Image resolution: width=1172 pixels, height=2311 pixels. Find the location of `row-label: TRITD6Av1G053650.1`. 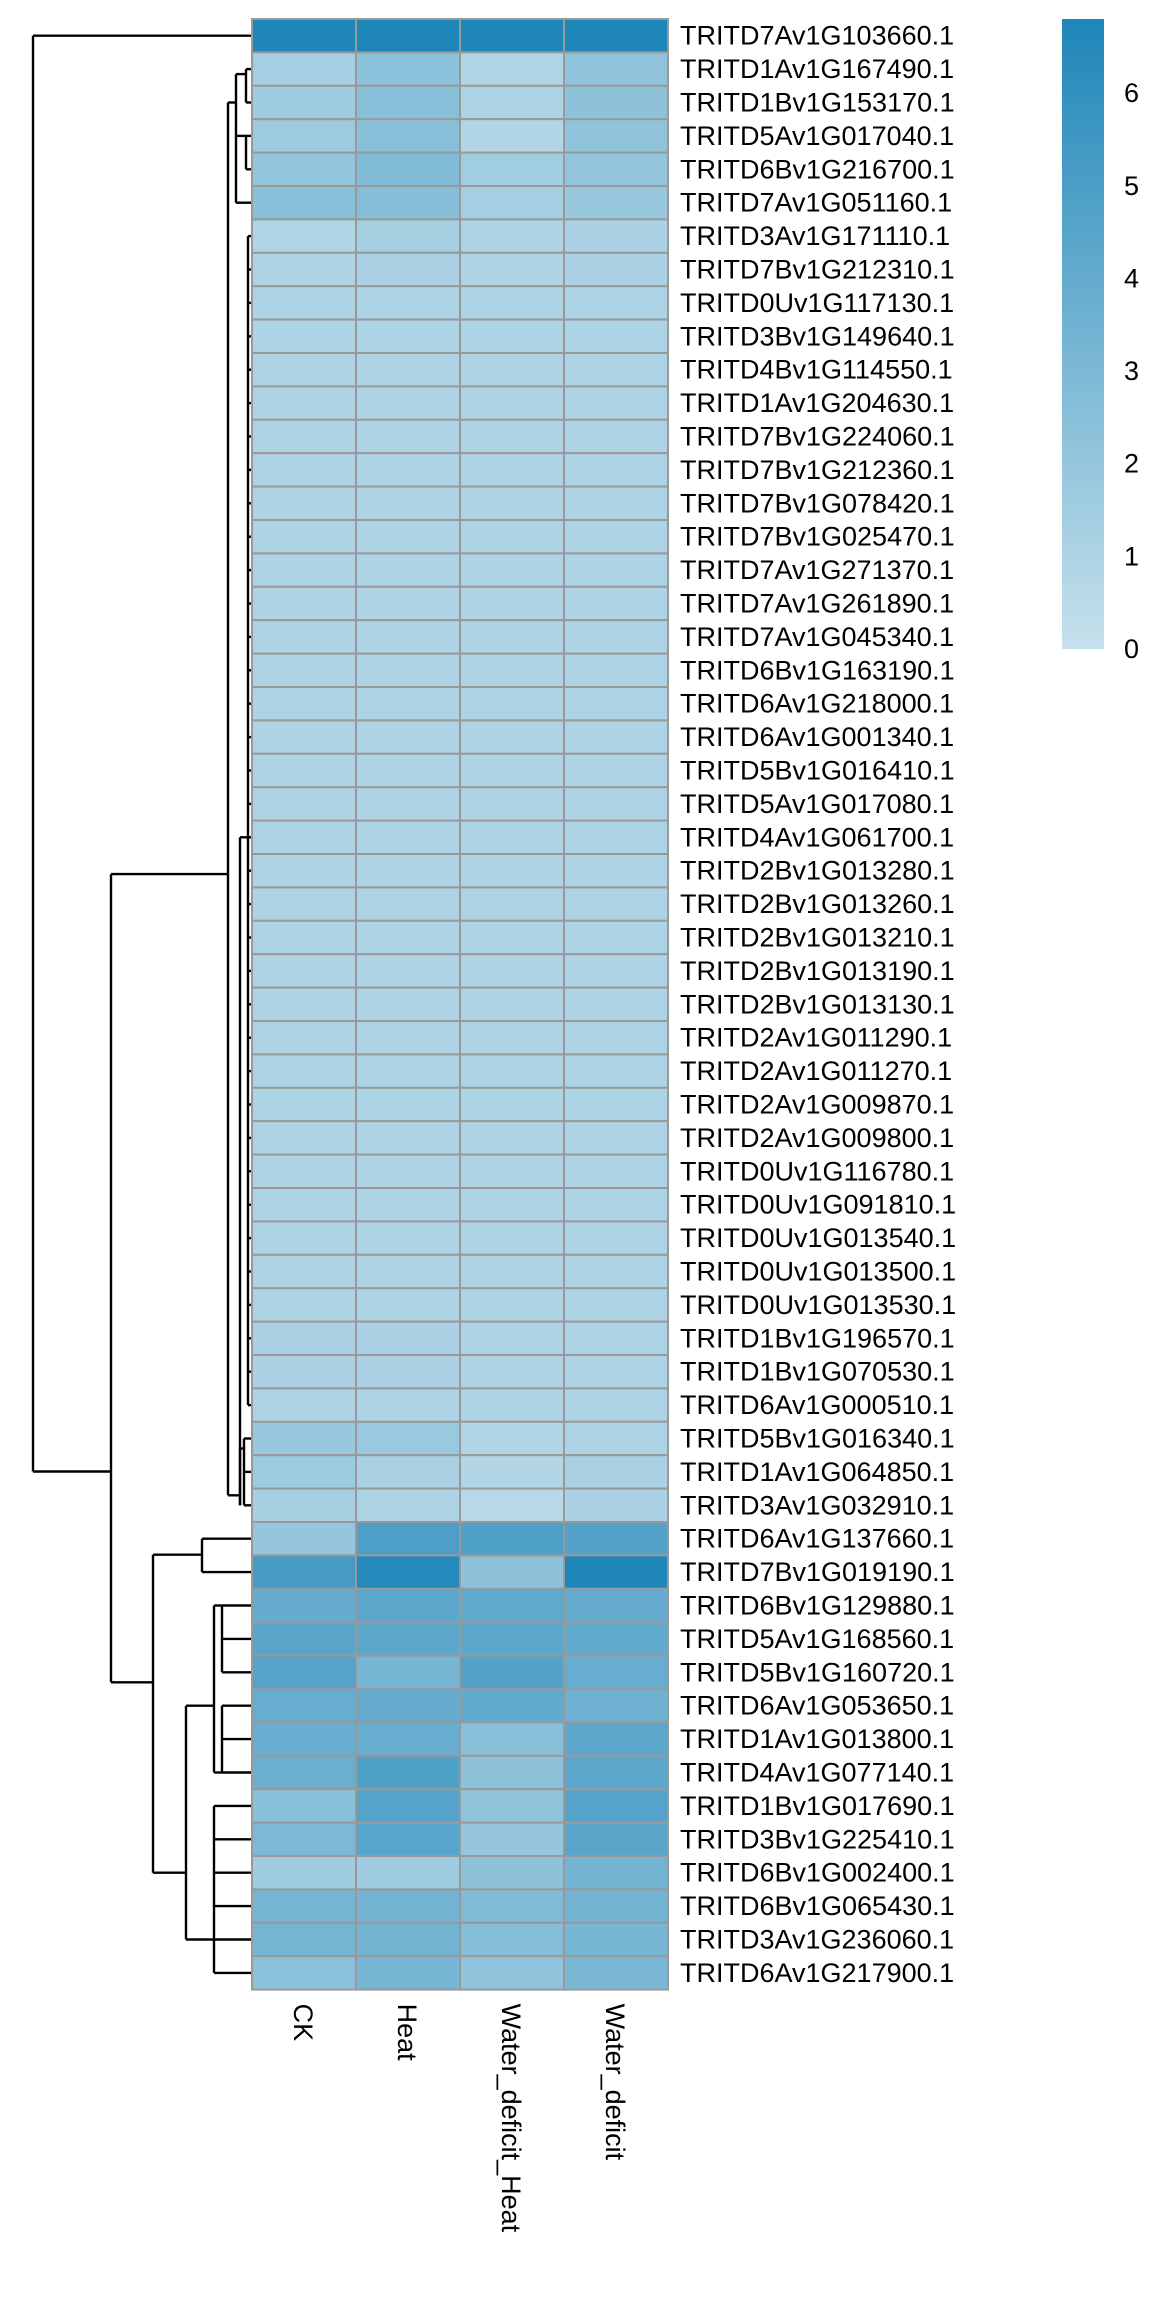

row-label: TRITD6Av1G053650.1 is located at coordinates (817, 1706).